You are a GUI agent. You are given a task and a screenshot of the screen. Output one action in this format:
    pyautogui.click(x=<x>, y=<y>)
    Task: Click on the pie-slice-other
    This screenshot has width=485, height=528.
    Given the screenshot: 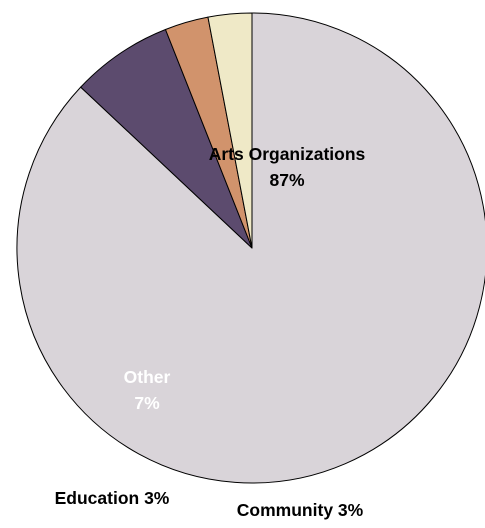 What is the action you would take?
    pyautogui.click(x=166, y=139)
    